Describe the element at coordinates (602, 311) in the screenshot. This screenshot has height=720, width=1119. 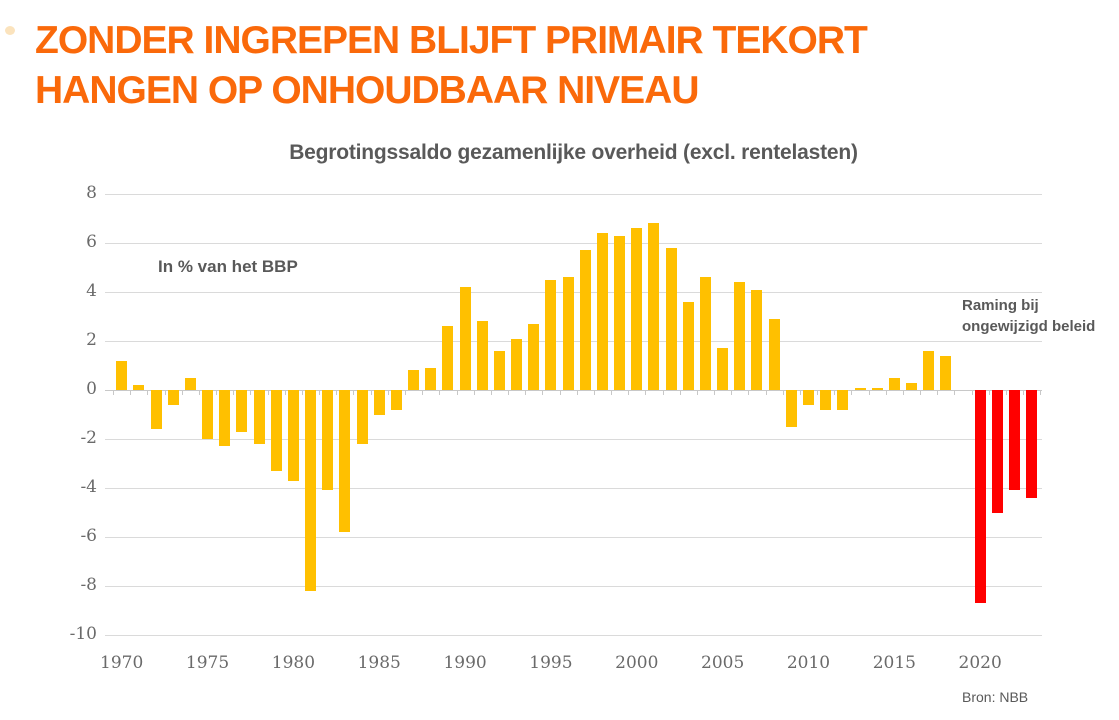
I see `bar-1998` at that location.